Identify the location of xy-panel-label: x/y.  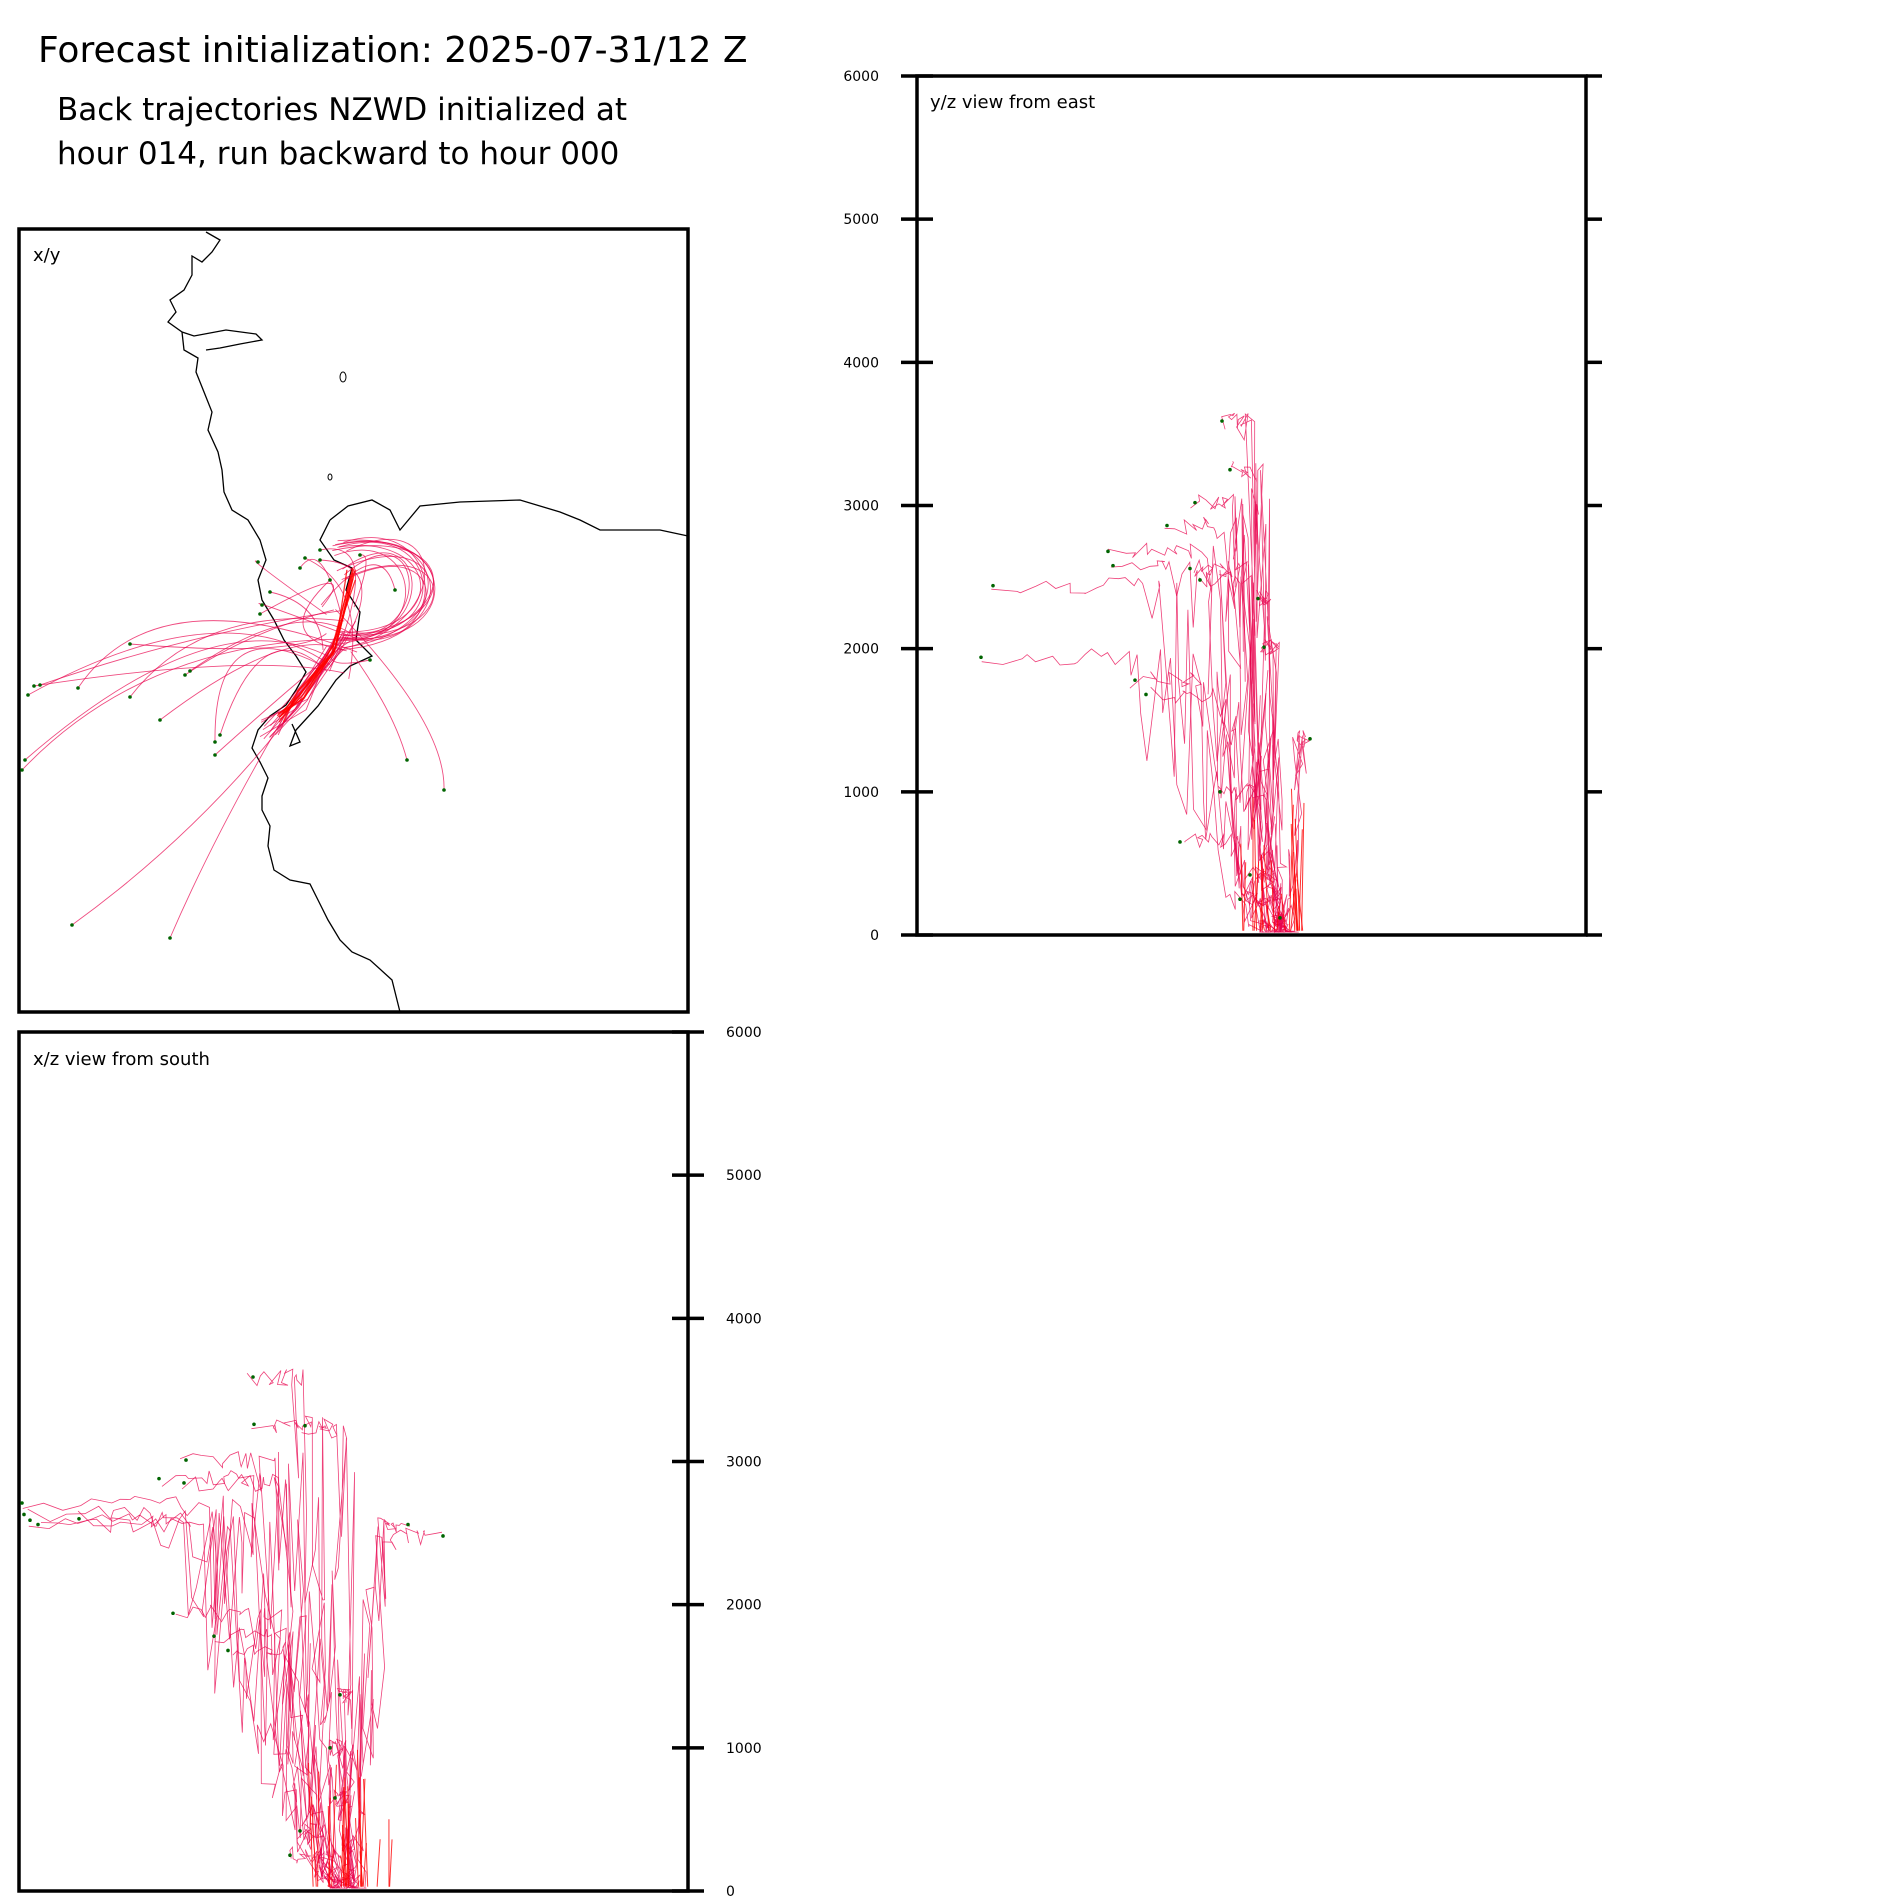
(47, 255).